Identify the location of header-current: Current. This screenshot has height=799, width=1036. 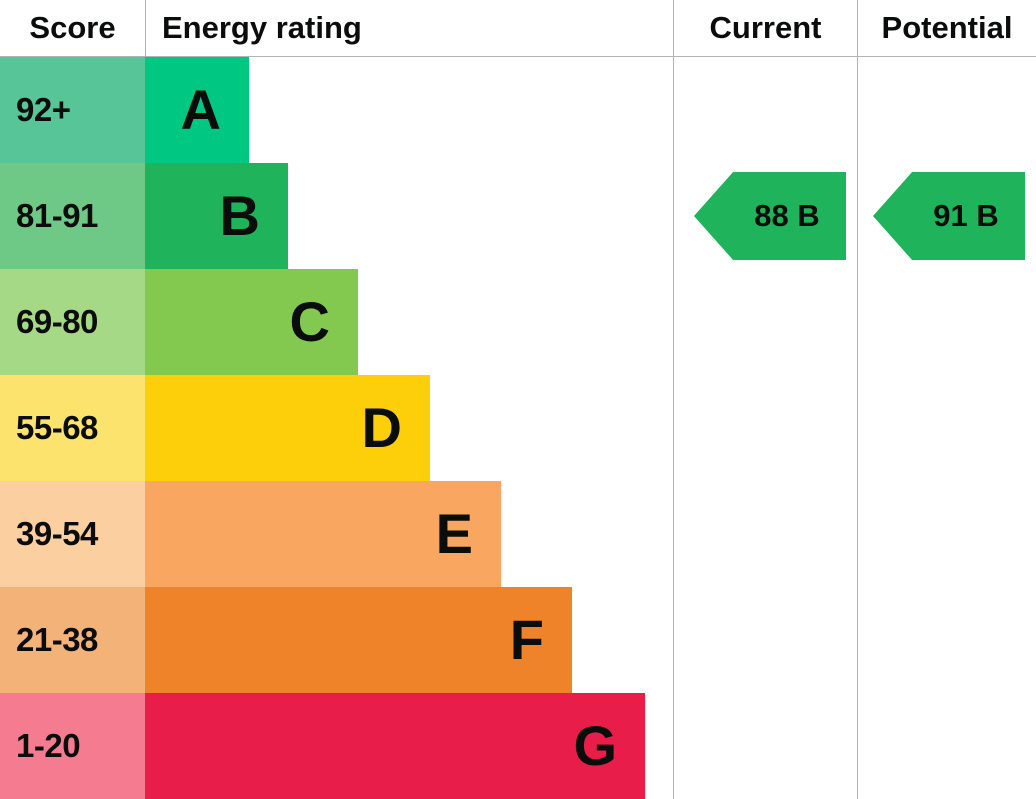
(765, 28).